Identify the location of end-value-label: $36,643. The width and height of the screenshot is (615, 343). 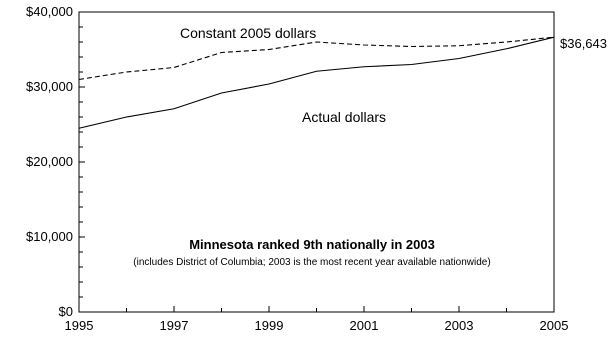
(583, 43).